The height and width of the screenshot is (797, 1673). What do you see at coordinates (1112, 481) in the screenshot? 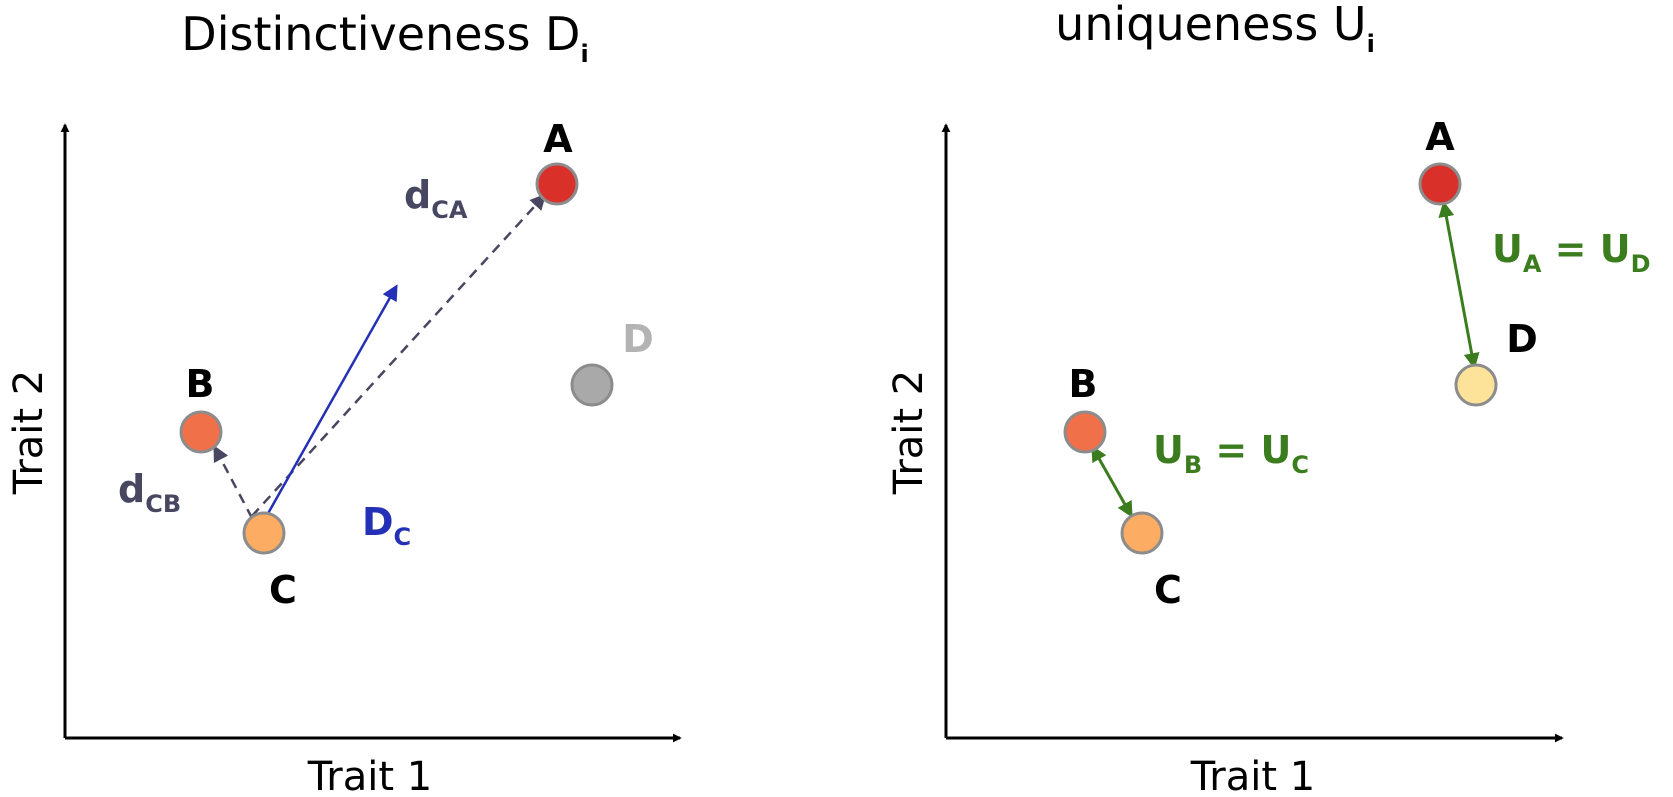
I see `uniqueness-arrow-b-c` at bounding box center [1112, 481].